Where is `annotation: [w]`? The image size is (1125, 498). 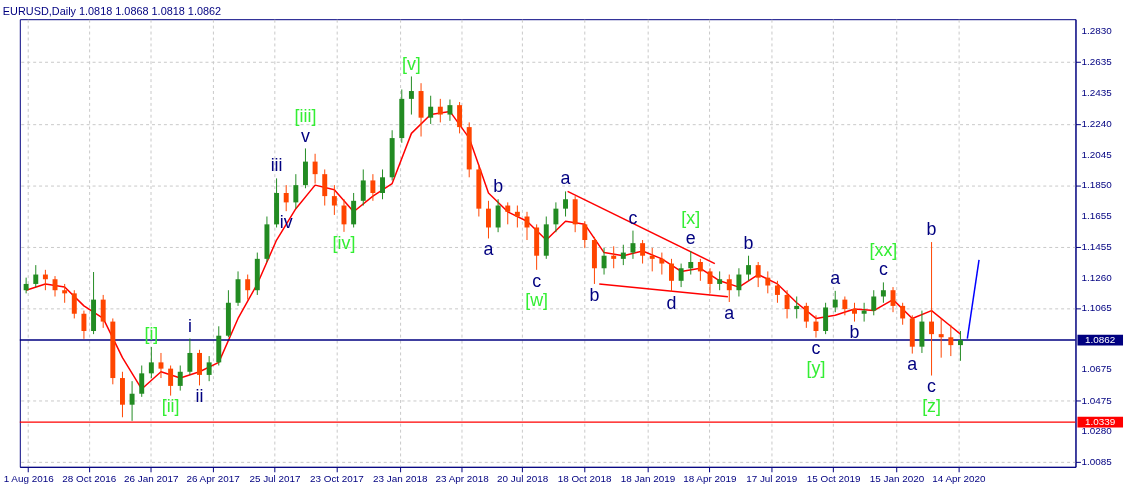 annotation: [w] is located at coordinates (537, 300).